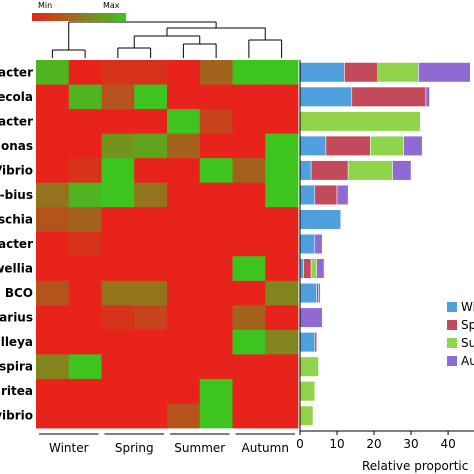  Describe the element at coordinates (53, 367) in the screenshot. I see `heatmap-cell-r12-c0` at that location.